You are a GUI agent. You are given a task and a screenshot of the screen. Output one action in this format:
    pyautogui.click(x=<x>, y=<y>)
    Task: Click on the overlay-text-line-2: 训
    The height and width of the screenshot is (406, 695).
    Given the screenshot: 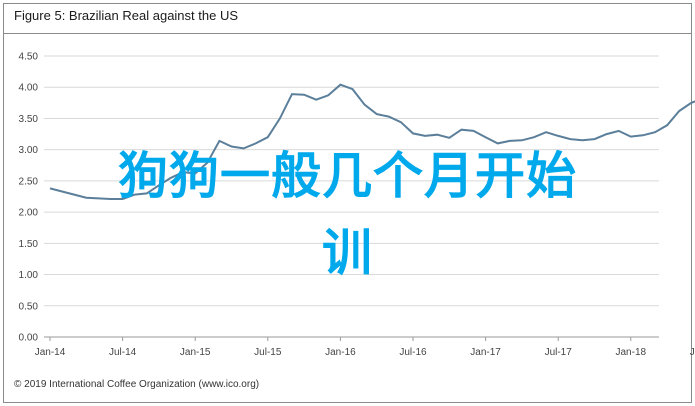 What is the action you would take?
    pyautogui.click(x=347, y=253)
    